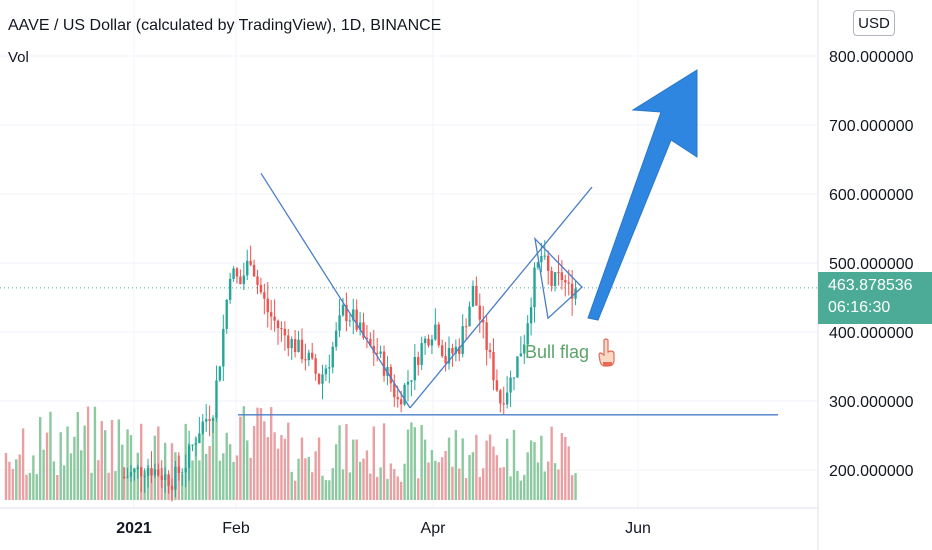 Image resolution: width=932 pixels, height=550 pixels. What do you see at coordinates (557, 352) in the screenshot?
I see `bull-flag-label: Bull flag` at bounding box center [557, 352].